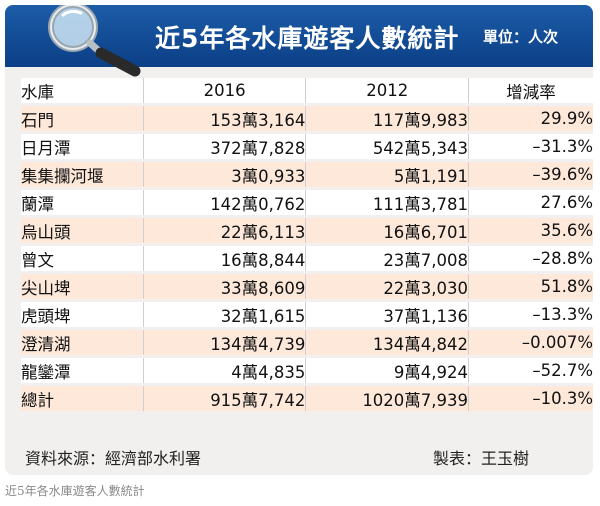 Image resolution: width=600 pixels, height=506 pixels. Describe the element at coordinates (225, 118) in the screenshot. I see `visitors-2016-cell: 153萬3,164` at that location.